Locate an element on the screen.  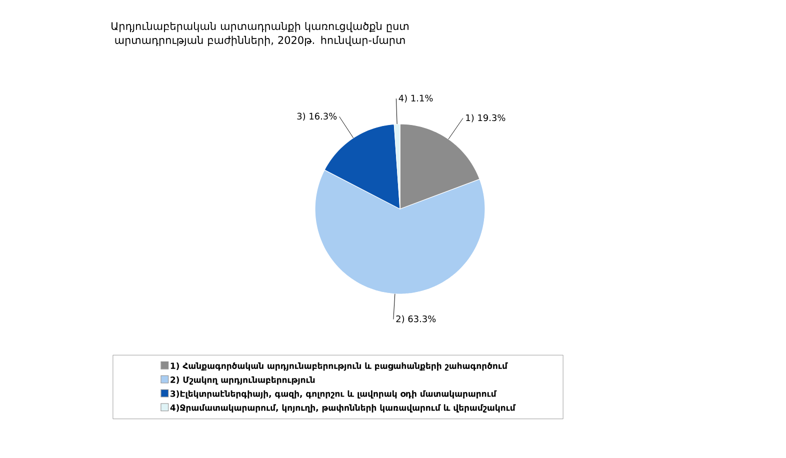
data-label: 3) 16.3% is located at coordinates (317, 116).